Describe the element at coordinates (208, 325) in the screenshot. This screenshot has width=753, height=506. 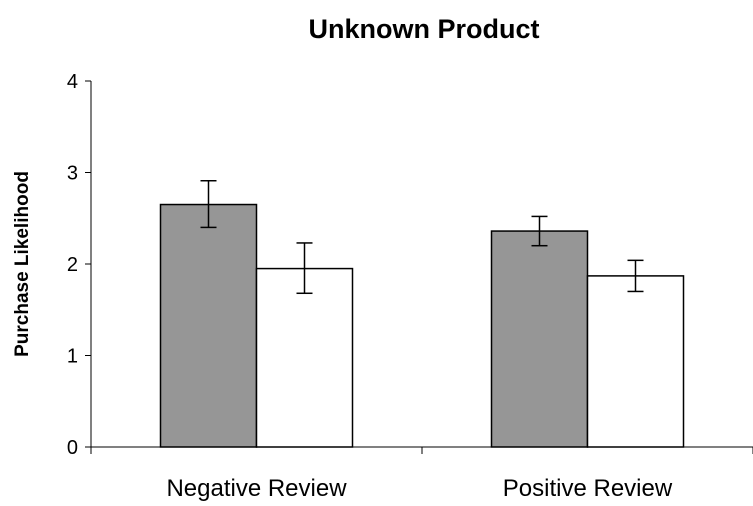
I see `bar-series1-cat1` at that location.